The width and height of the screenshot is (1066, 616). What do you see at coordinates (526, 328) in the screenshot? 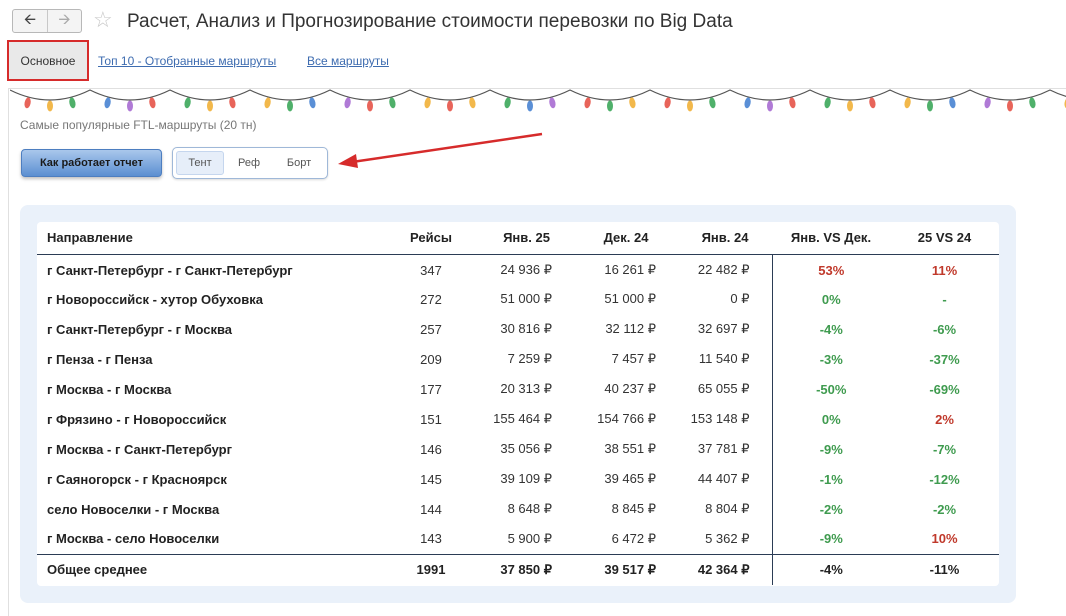
I see `route-jan25: 30 816 ₽` at bounding box center [526, 328].